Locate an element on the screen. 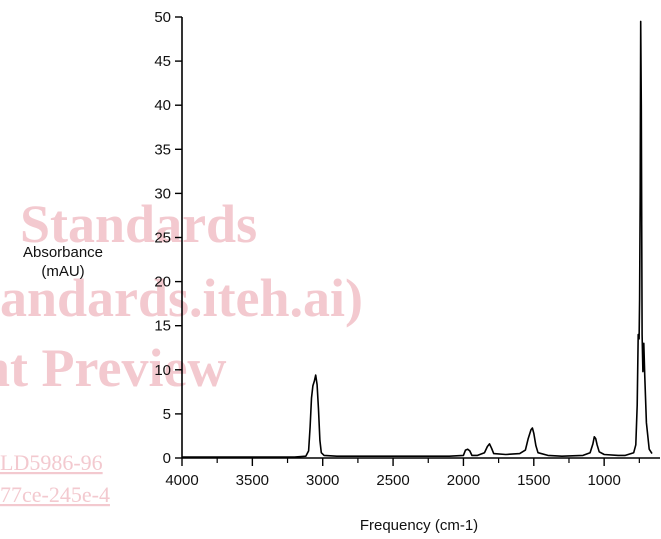 This screenshot has height=539, width=661. y-tick-label: 35 is located at coordinates (162, 149).